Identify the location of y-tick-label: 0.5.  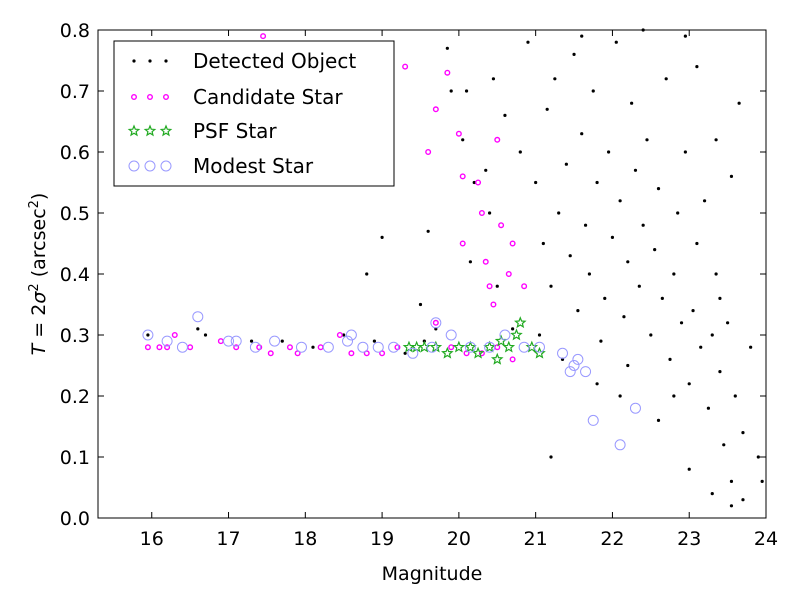
(75, 214).